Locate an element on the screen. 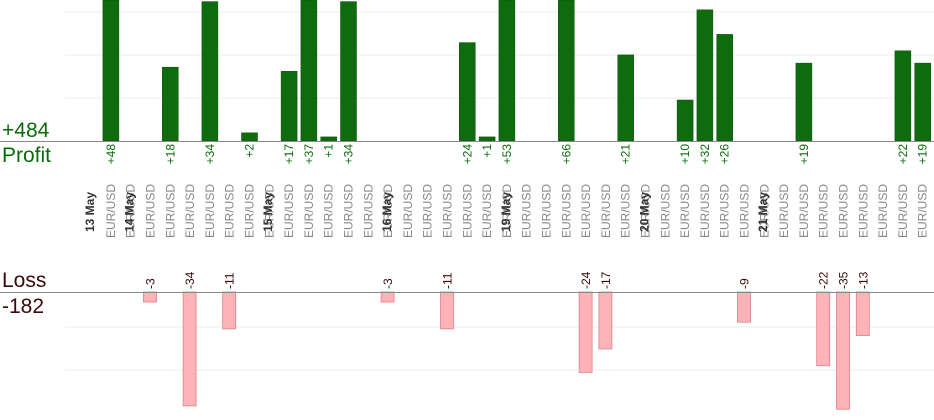 This screenshot has width=934, height=420. profit-value-label: +21 is located at coordinates (626, 154).